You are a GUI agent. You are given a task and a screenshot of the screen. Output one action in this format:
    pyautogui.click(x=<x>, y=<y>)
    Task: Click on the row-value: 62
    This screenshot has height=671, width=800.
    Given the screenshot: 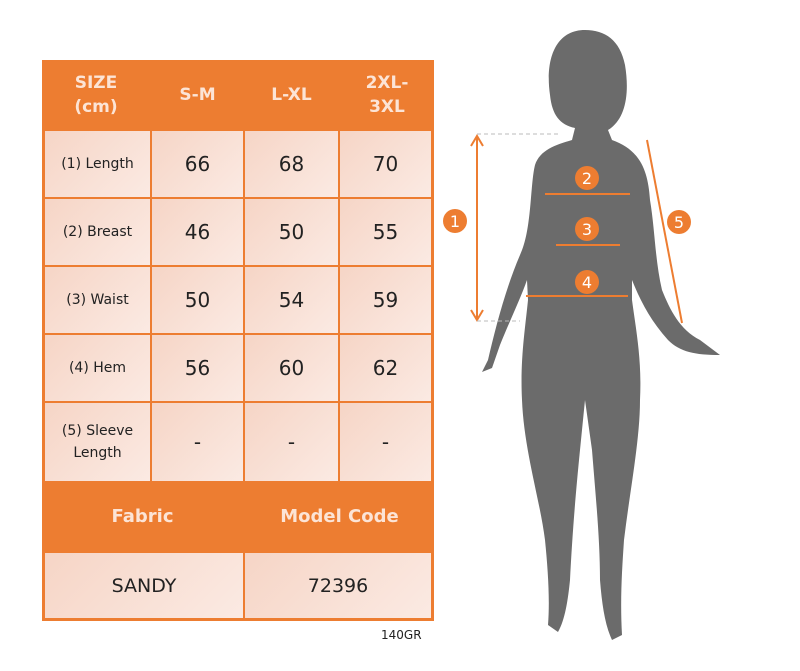 What is the action you would take?
    pyautogui.click(x=385, y=368)
    